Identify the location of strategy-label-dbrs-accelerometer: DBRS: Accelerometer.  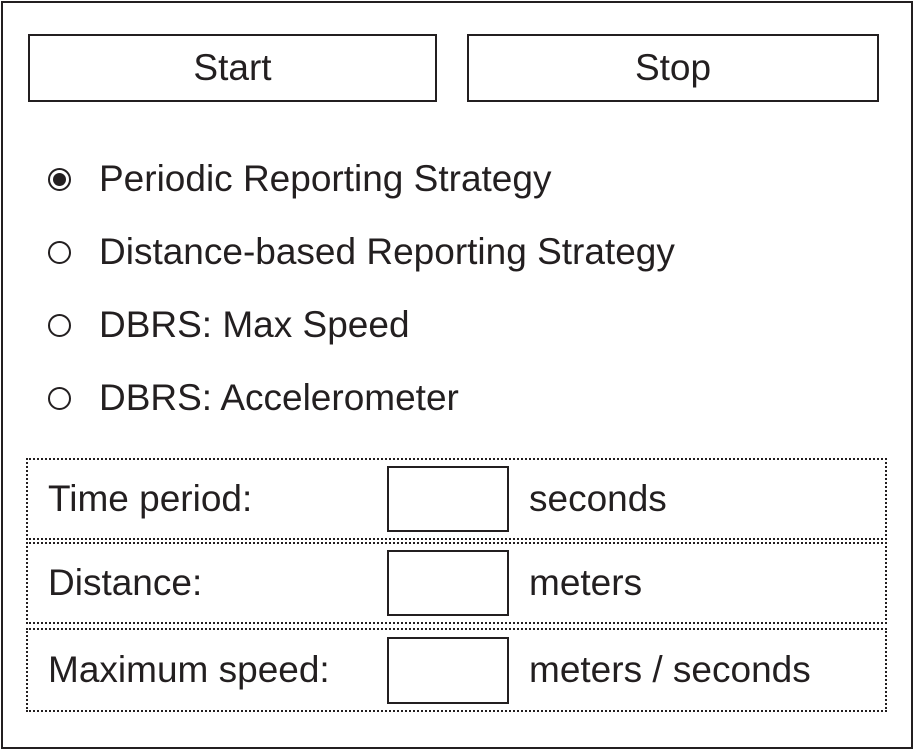
(279, 397).